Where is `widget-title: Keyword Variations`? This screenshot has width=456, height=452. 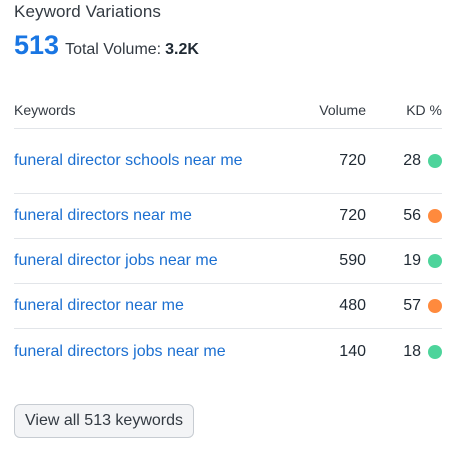 widget-title: Keyword Variations is located at coordinates (87, 11).